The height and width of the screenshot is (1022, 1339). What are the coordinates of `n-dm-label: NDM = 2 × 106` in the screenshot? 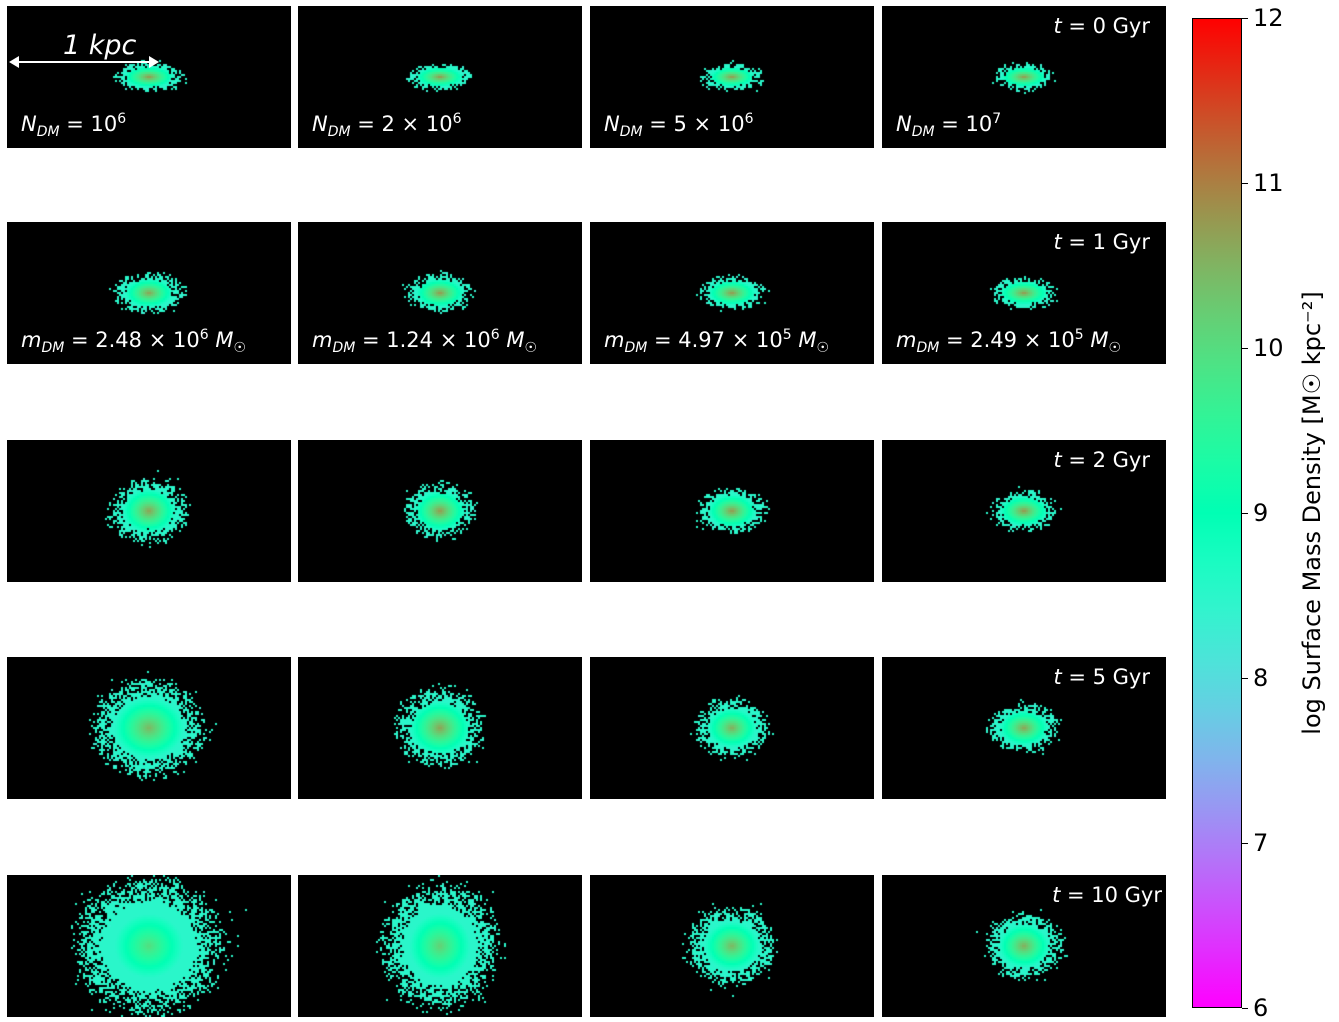 It's located at (387, 125).